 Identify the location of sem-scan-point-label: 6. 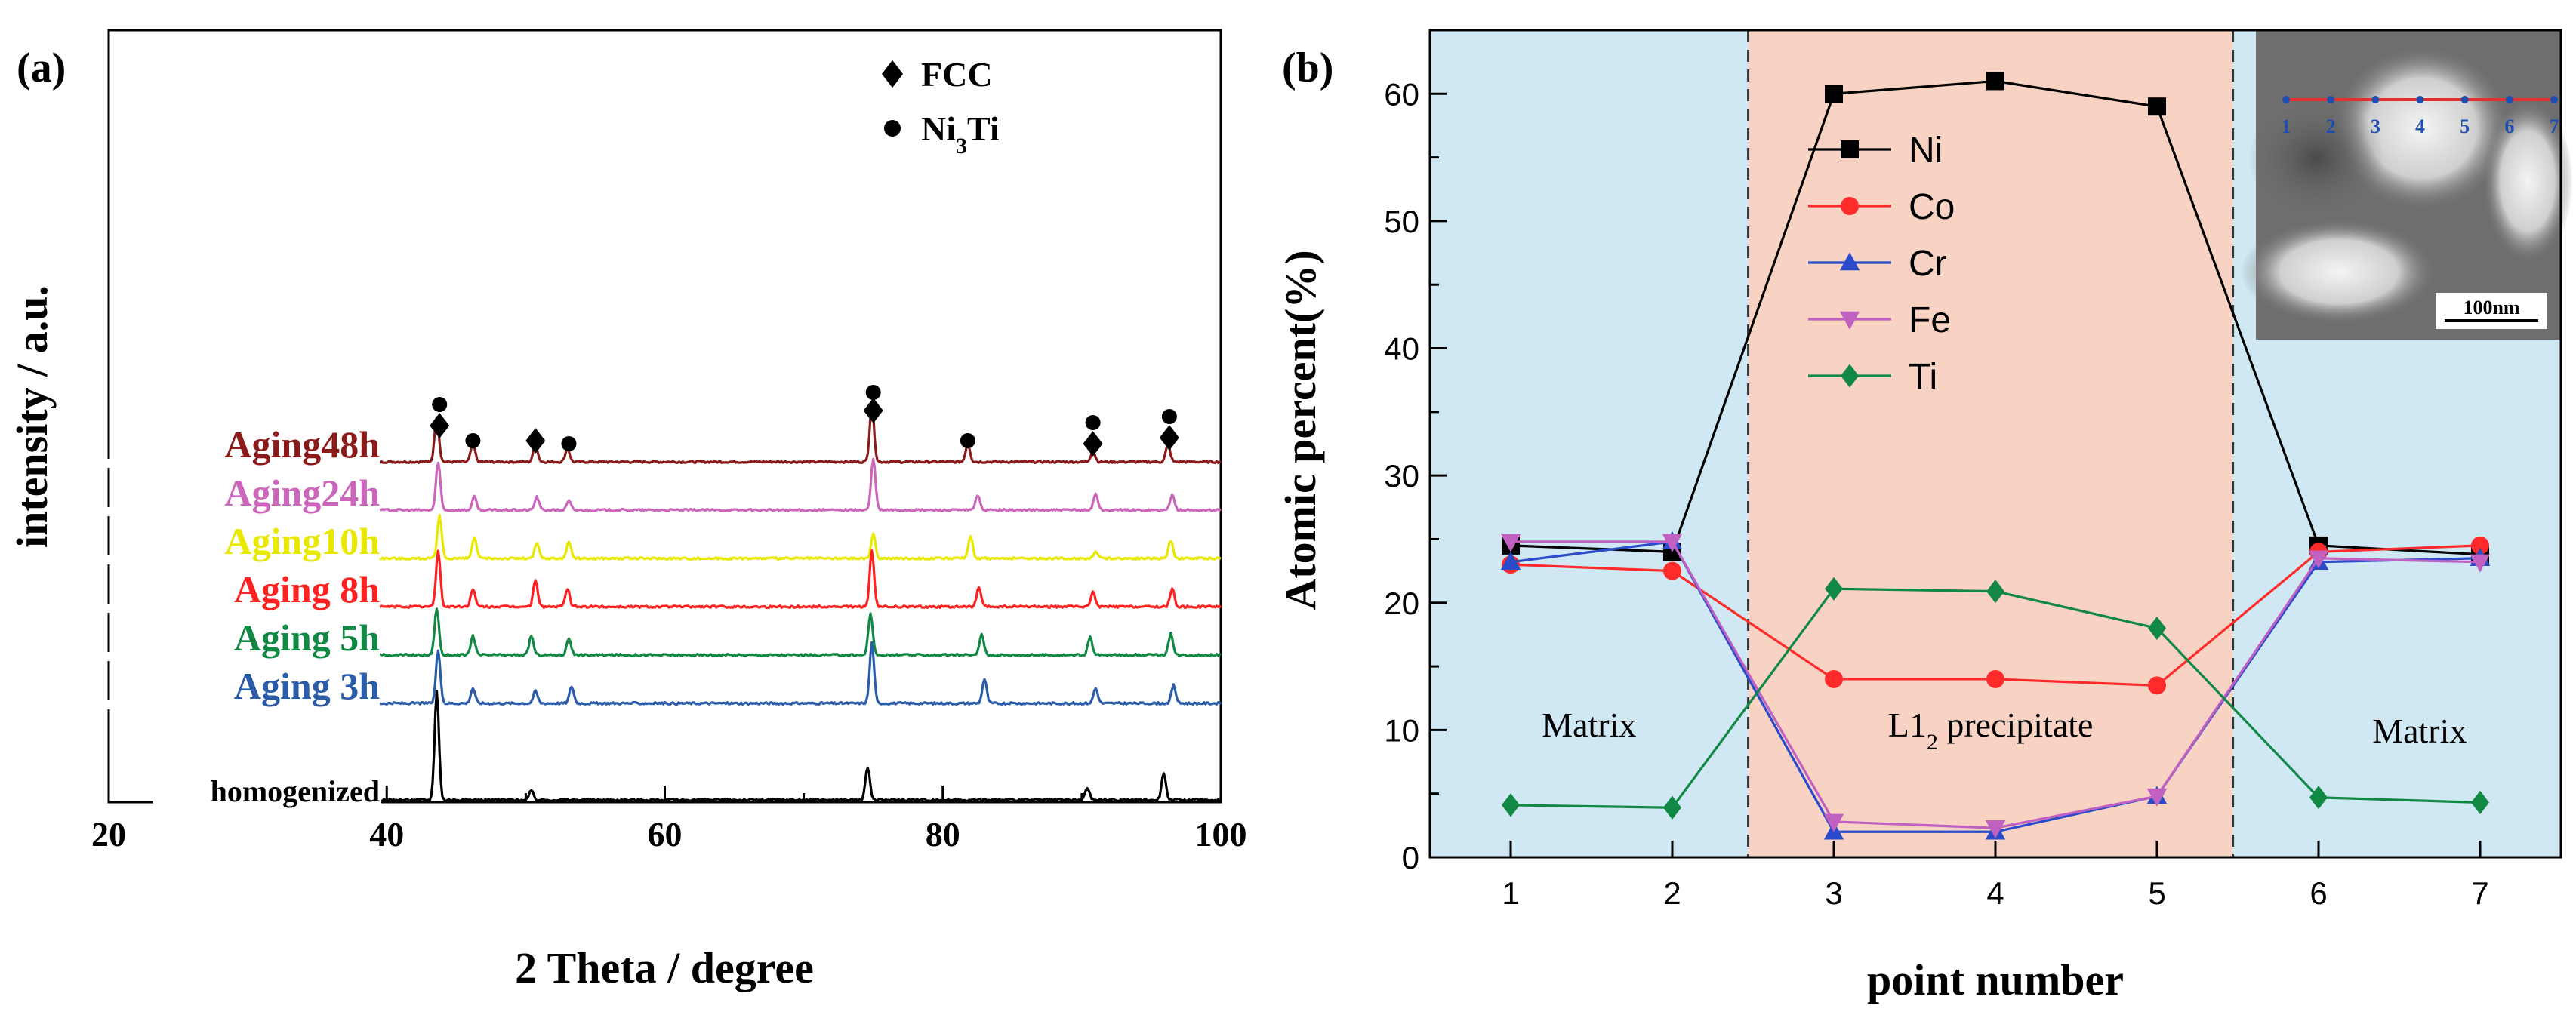
(2509, 126).